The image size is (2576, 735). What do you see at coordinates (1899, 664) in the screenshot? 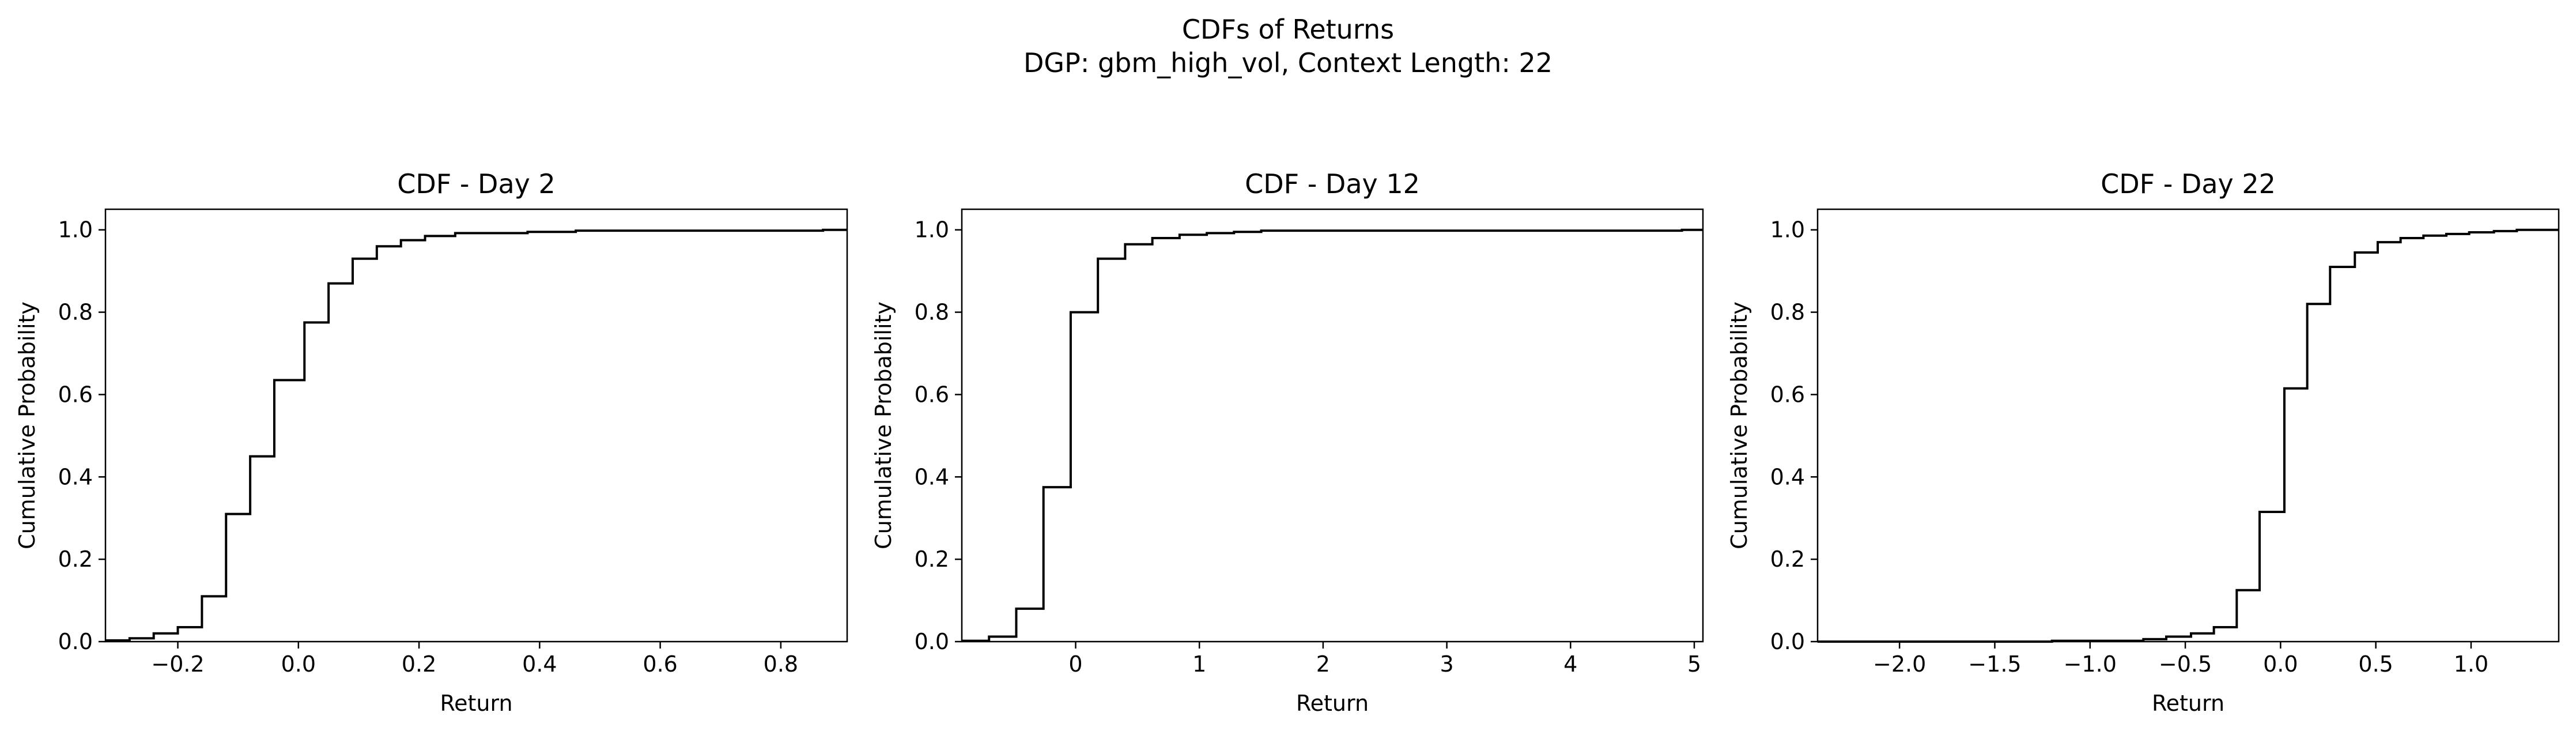
I see `x-tick-label: −2.0` at bounding box center [1899, 664].